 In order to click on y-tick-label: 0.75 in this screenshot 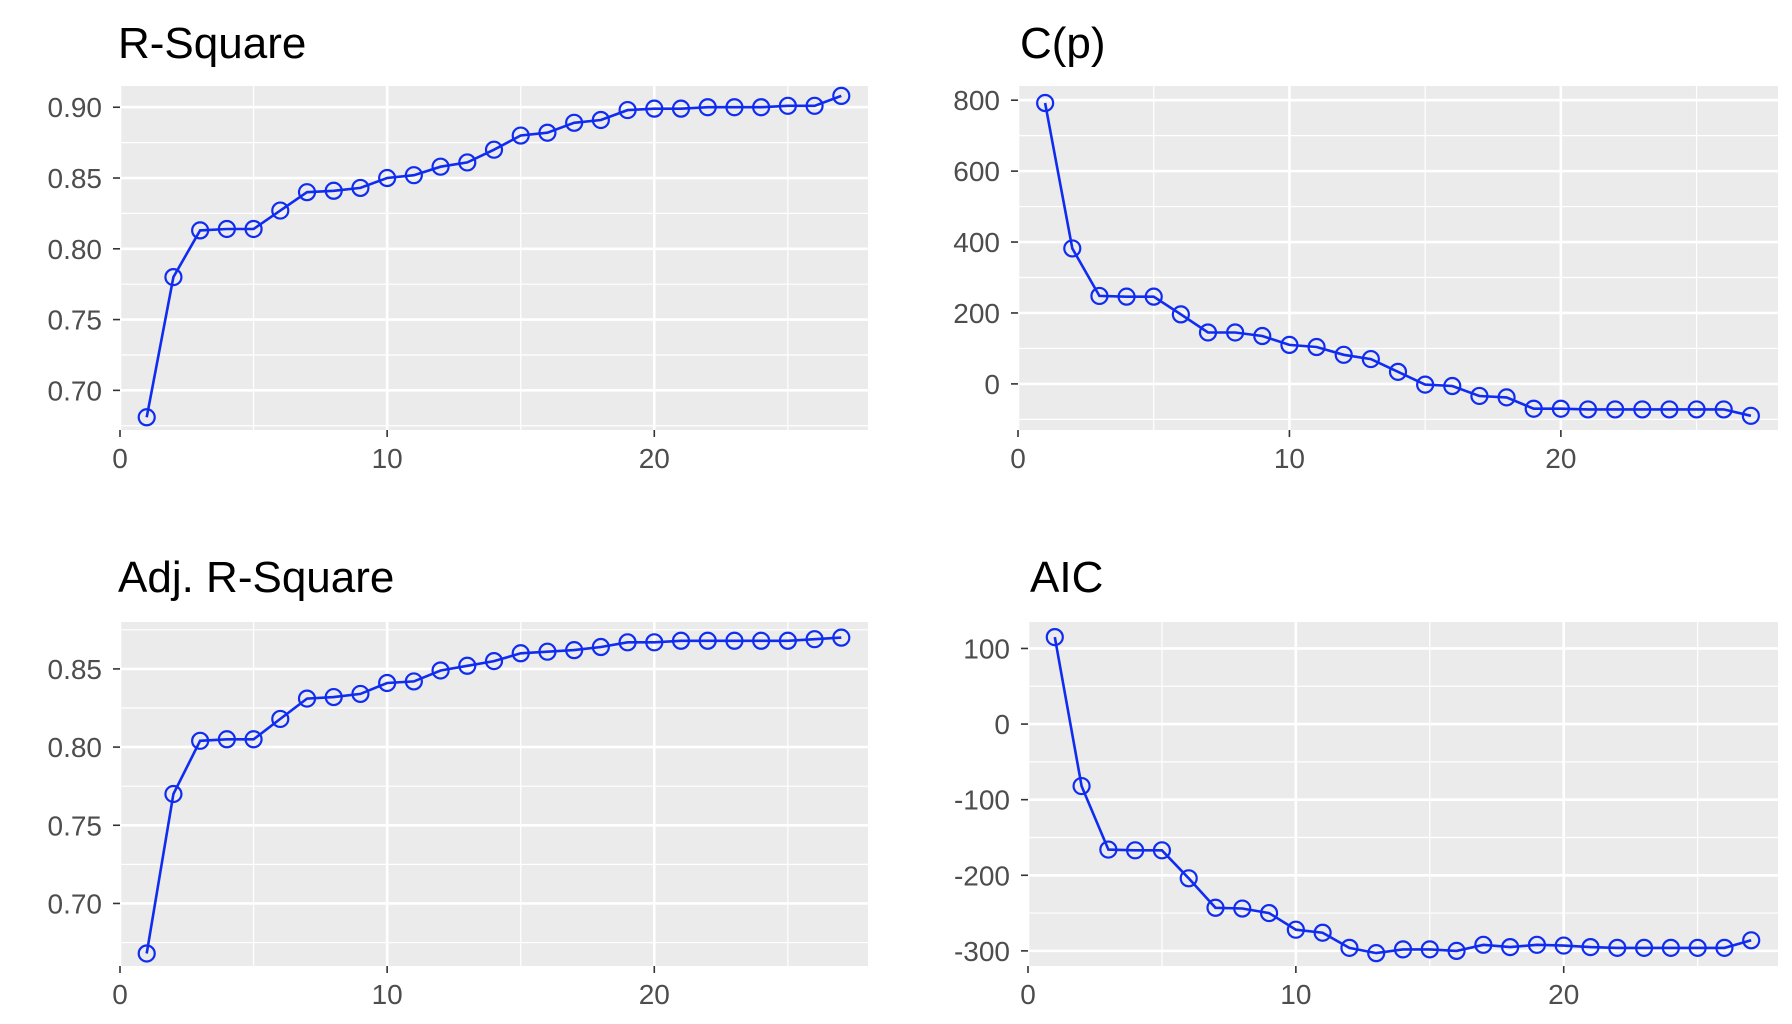, I will do `click(75, 320)`.